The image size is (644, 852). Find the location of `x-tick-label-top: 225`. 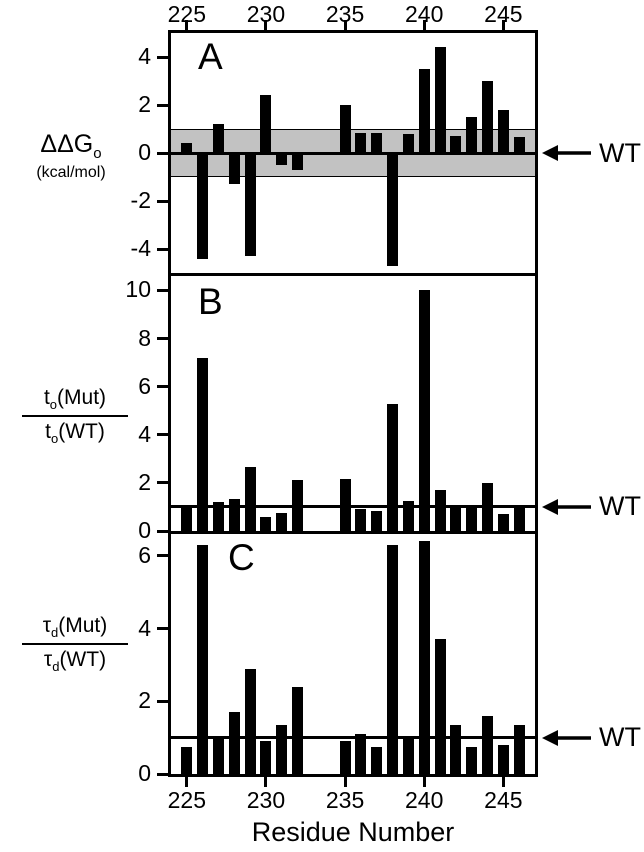

x-tick-label-top: 225 is located at coordinates (186, 14).